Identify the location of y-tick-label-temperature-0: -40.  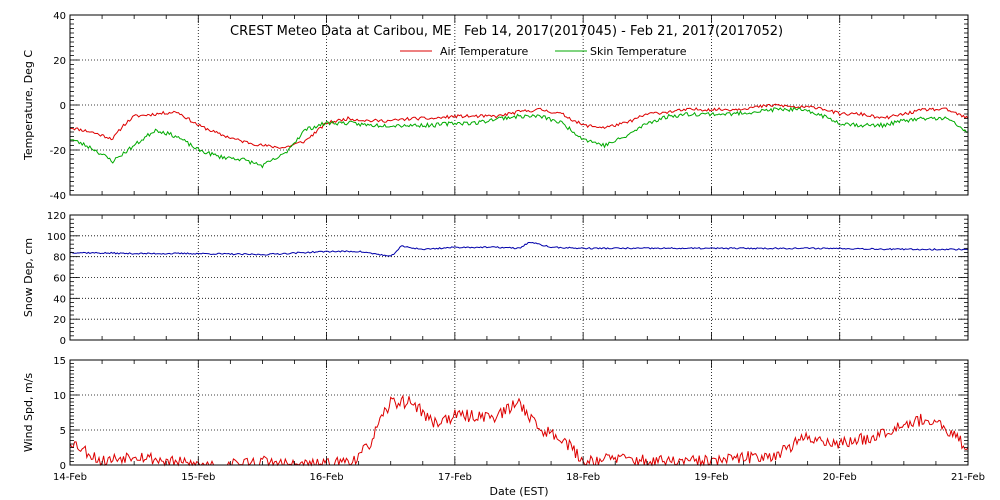
(58, 196).